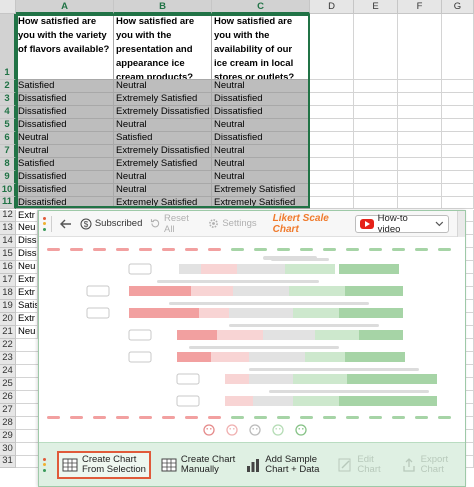  I want to click on cell-b4: Extremely Dissatisfied, so click(163, 112).